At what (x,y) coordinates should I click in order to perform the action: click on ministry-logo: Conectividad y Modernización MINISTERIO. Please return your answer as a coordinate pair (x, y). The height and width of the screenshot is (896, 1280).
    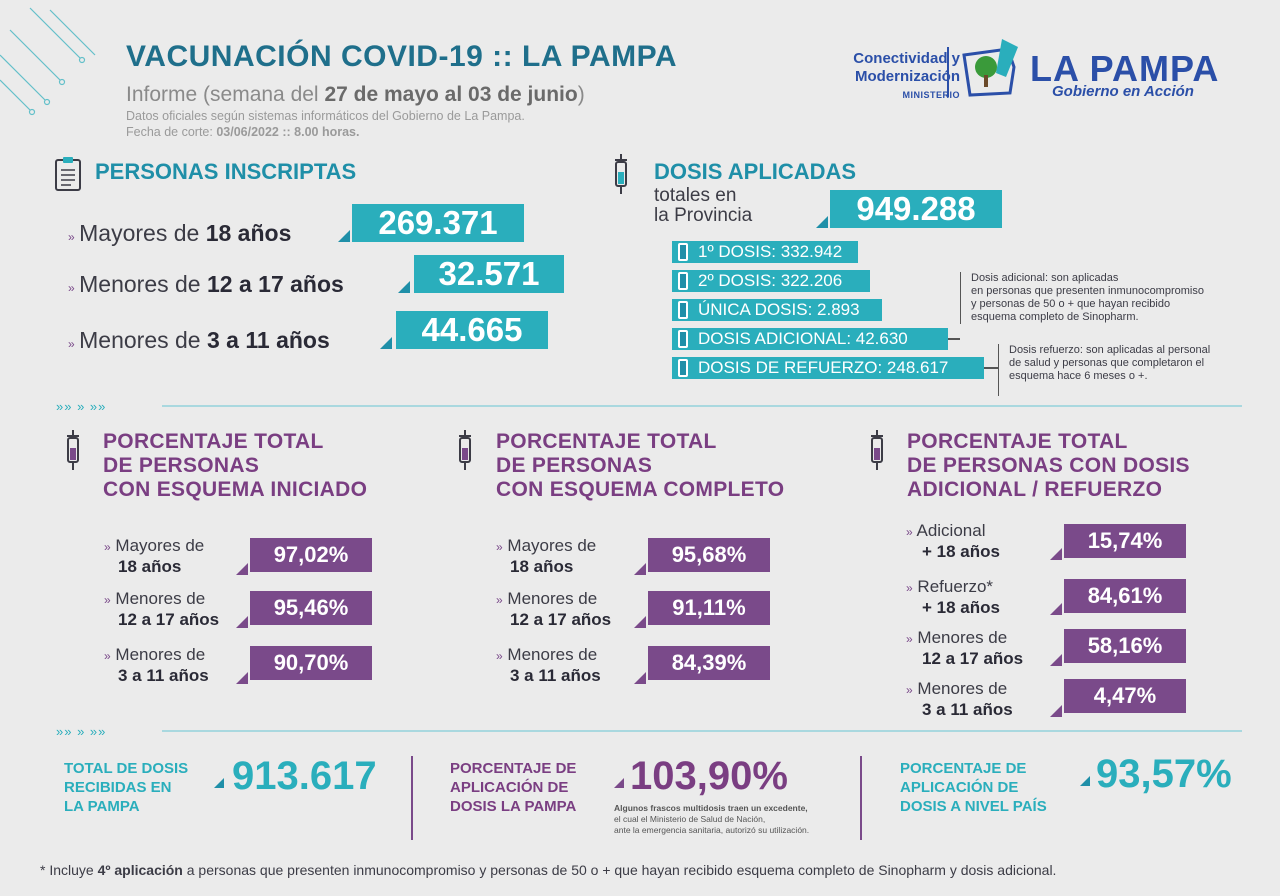
    Looking at the image, I should click on (890, 77).